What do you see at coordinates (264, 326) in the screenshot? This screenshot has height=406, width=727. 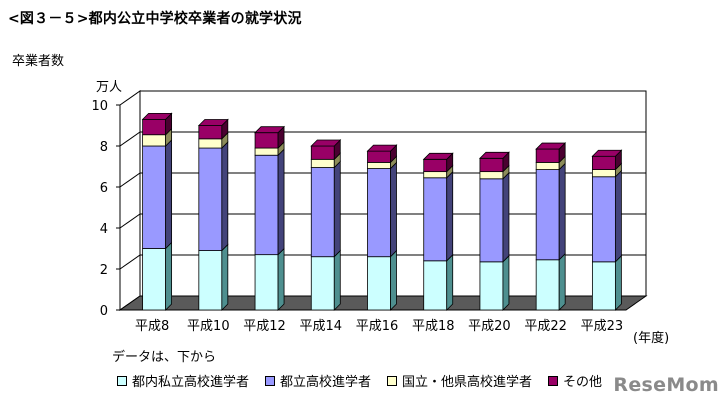 I see `x-tick-label: 平成12` at bounding box center [264, 326].